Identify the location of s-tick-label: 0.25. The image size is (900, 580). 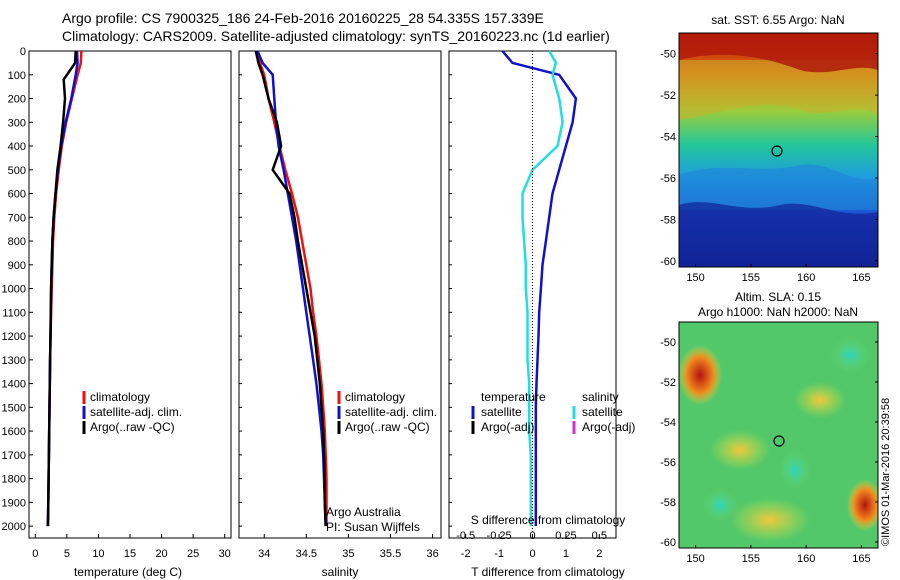
(565, 536).